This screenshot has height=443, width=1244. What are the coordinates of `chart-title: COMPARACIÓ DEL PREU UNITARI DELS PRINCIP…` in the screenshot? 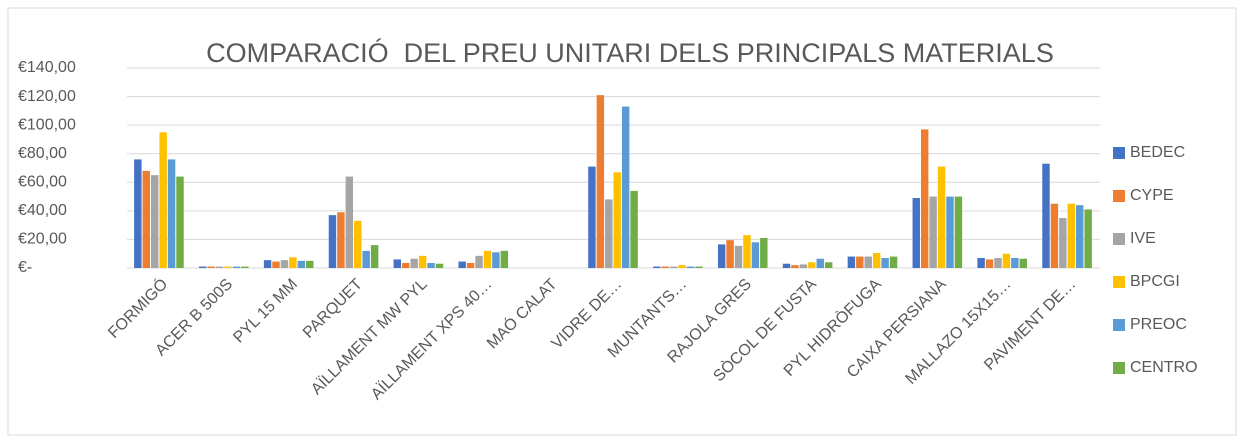 It's located at (630, 52).